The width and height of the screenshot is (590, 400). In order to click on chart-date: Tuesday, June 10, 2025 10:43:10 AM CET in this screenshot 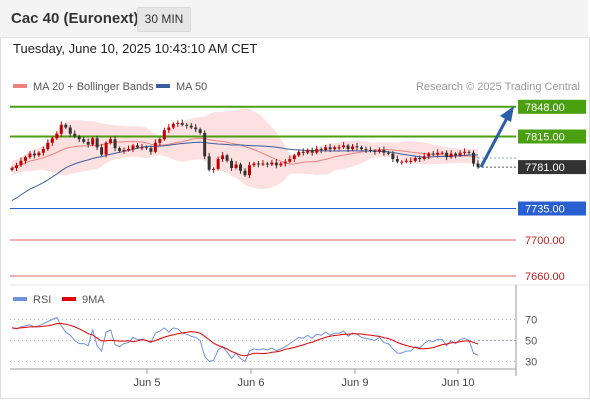, I will do `click(135, 48)`.